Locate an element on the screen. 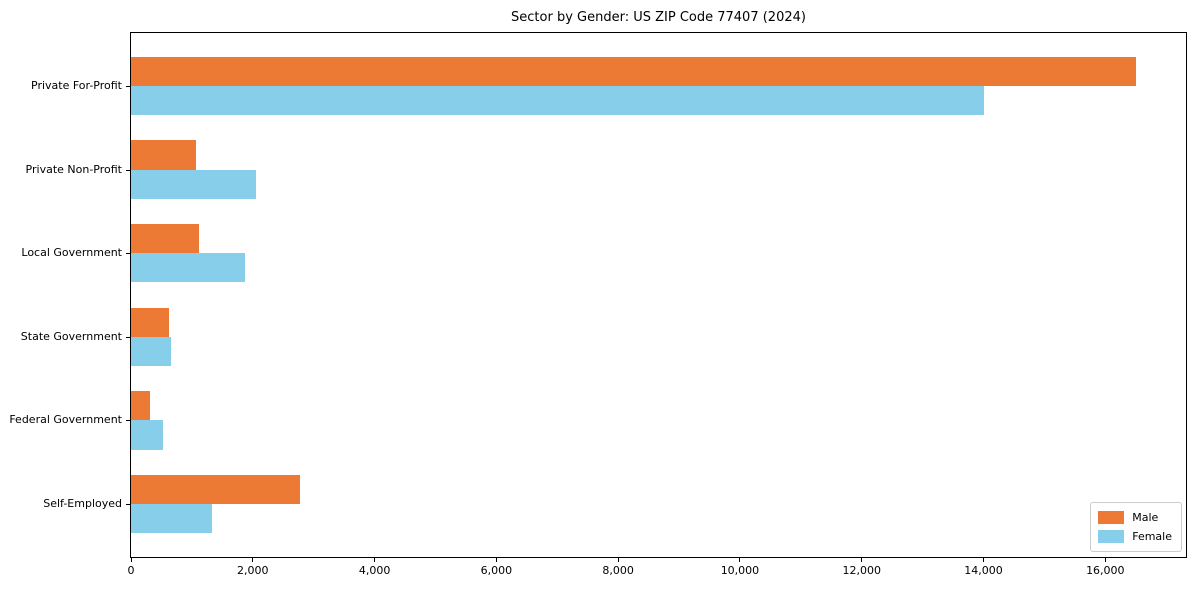 Image resolution: width=1200 pixels, height=600 pixels. legend-label-male: Male is located at coordinates (1145, 517).